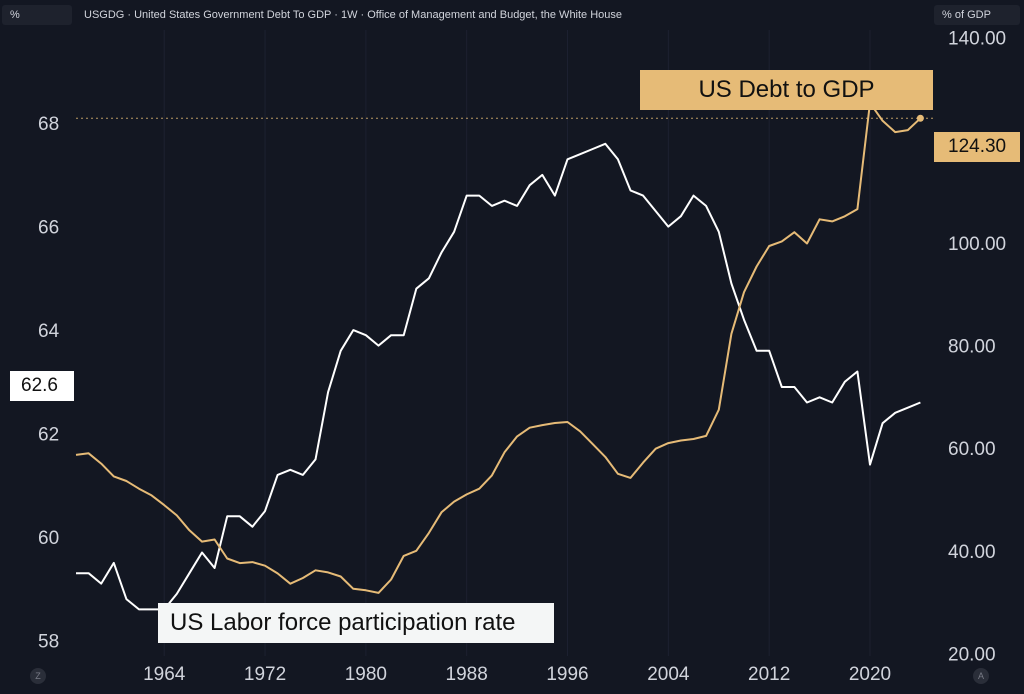 Image resolution: width=1024 pixels, height=694 pixels. I want to click on right-tick-label: 40.00, so click(972, 552).